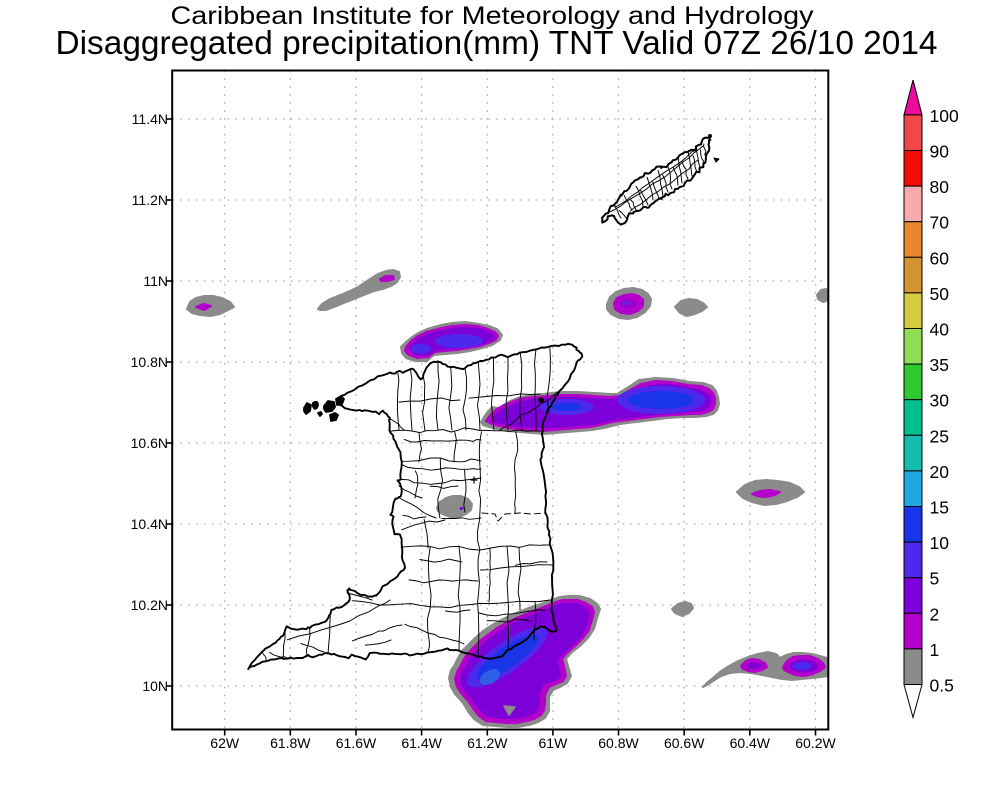 This screenshot has height=800, width=1000. Describe the element at coordinates (939, 365) in the screenshot. I see `svg-text: 35` at that location.